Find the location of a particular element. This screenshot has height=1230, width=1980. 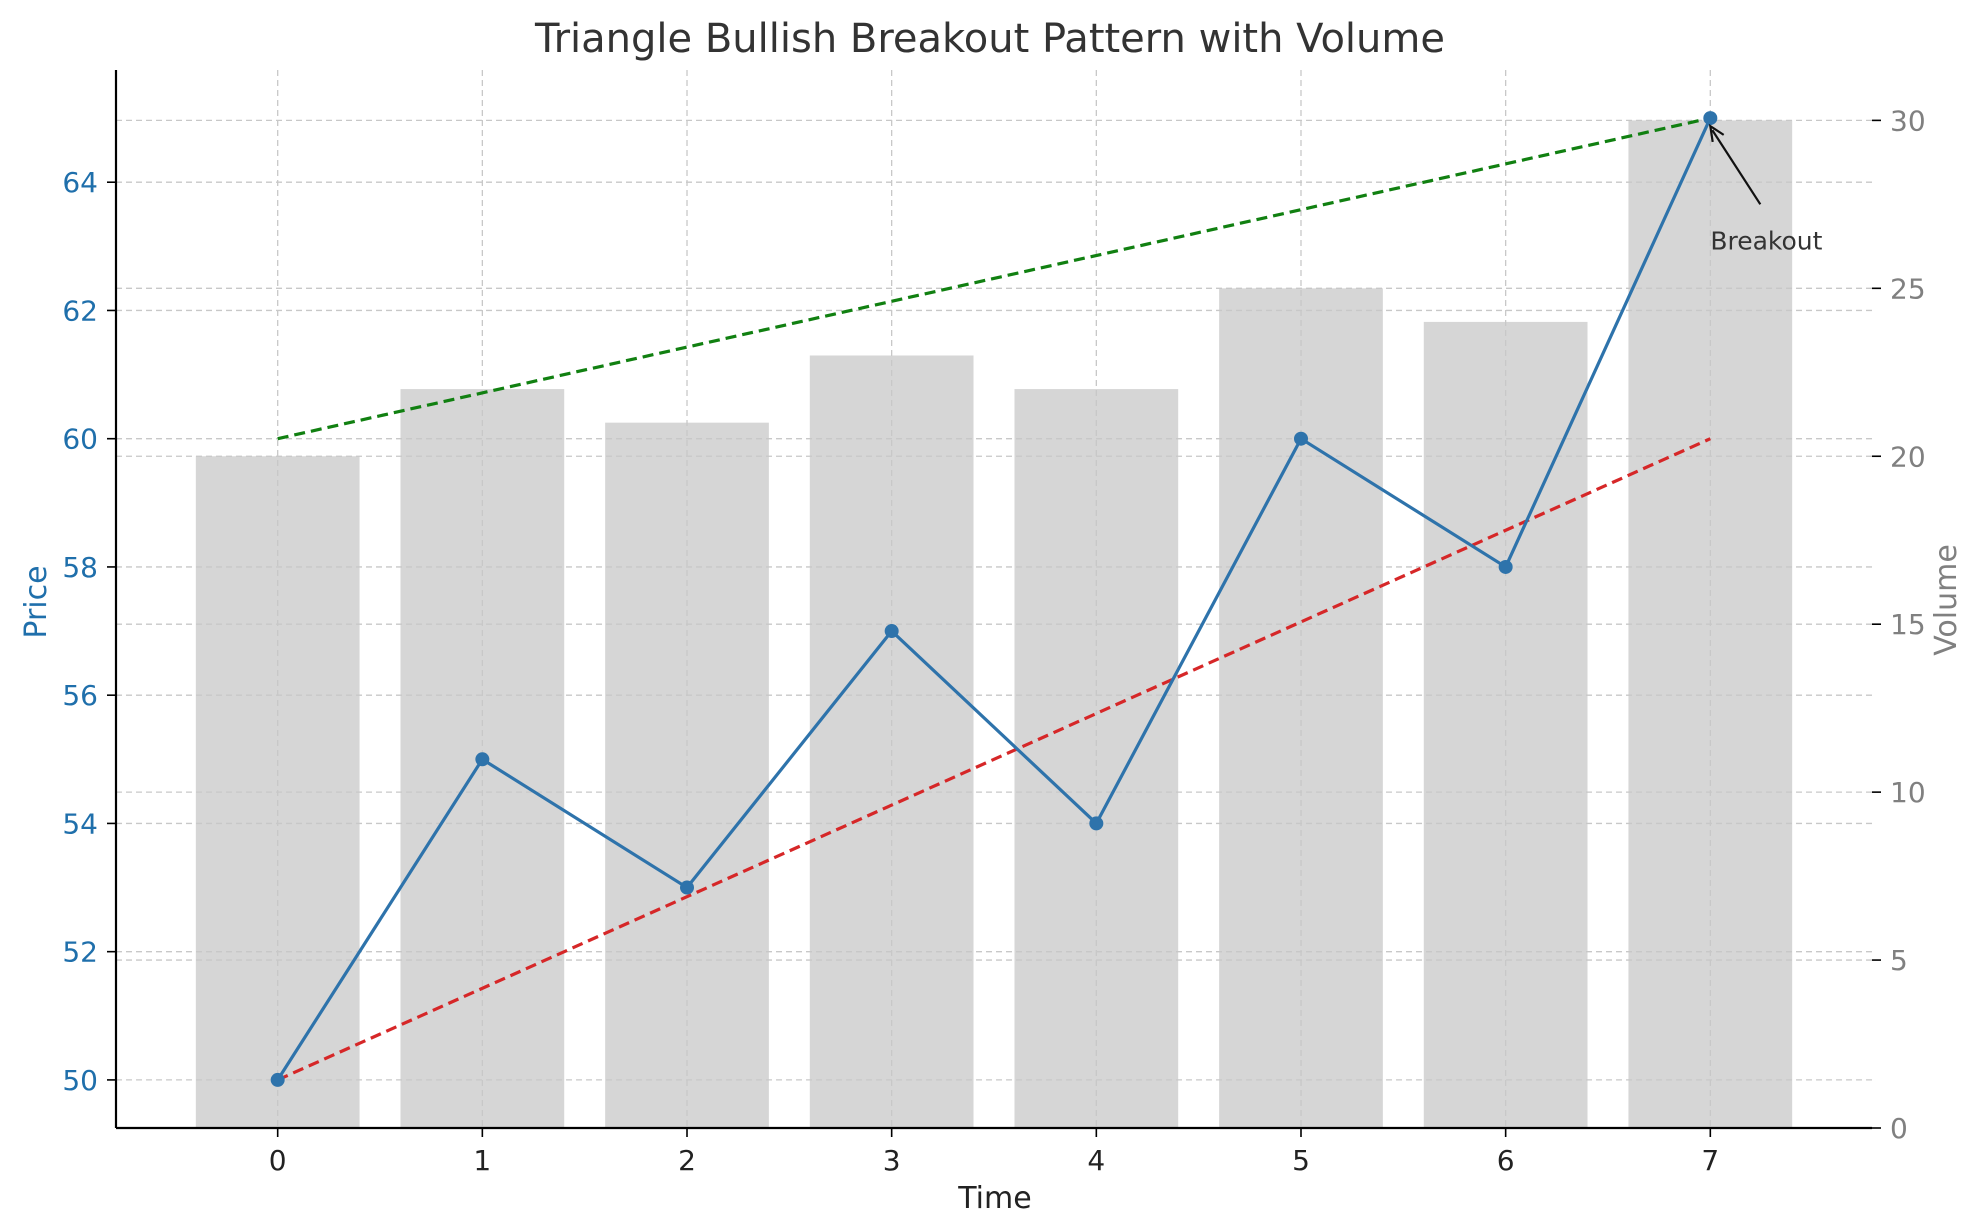

y-right-tick-label-6: 30 is located at coordinates (1908, 120).